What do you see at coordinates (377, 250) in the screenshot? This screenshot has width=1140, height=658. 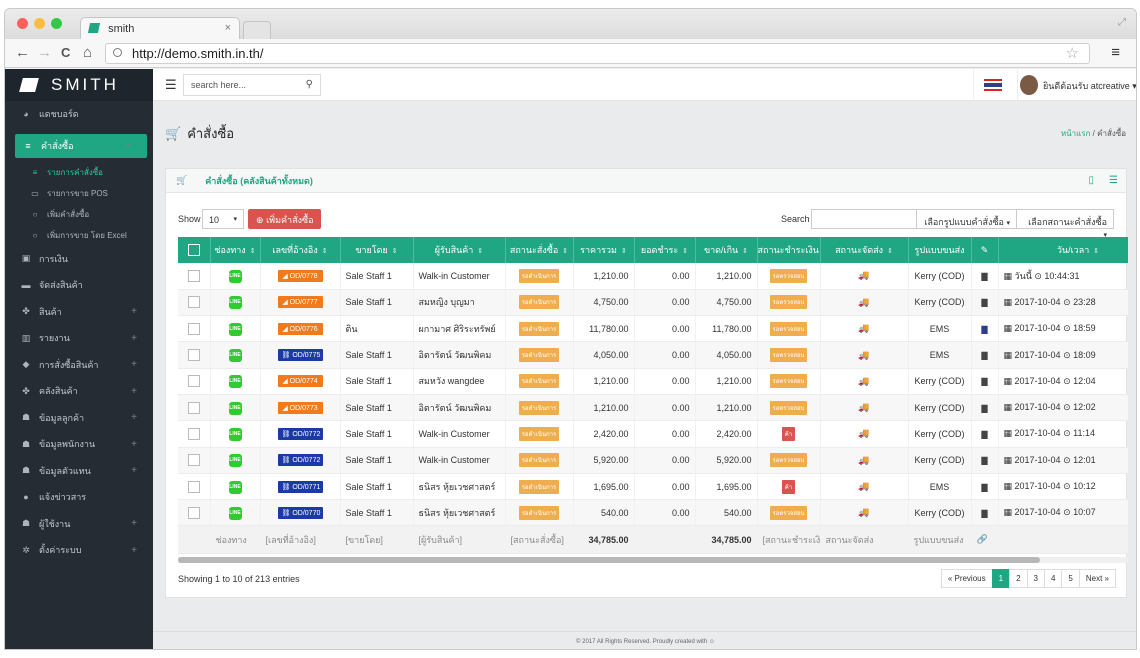 I see `column-header: ขายโดย ⇕` at bounding box center [377, 250].